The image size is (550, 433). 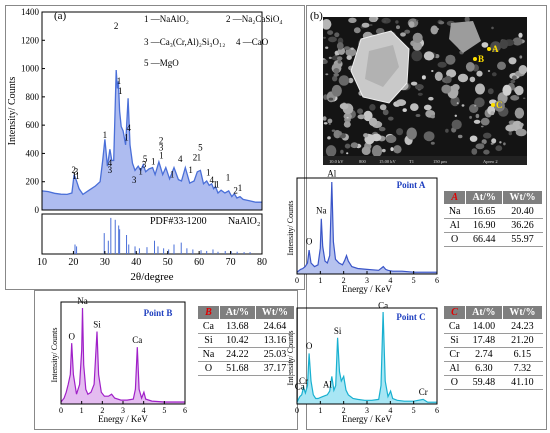 I want to click on table-row: Si 10.42 13.16, so click(x=246, y=340).